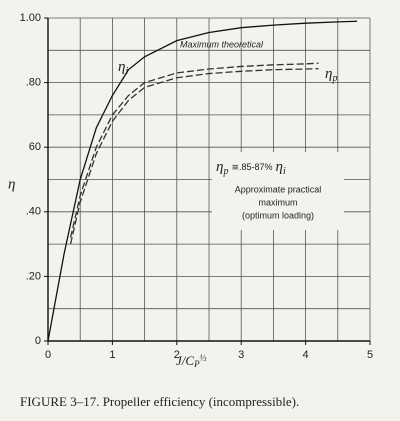  What do you see at coordinates (370, 355) in the screenshot?
I see `x-tick-label: 5` at bounding box center [370, 355].